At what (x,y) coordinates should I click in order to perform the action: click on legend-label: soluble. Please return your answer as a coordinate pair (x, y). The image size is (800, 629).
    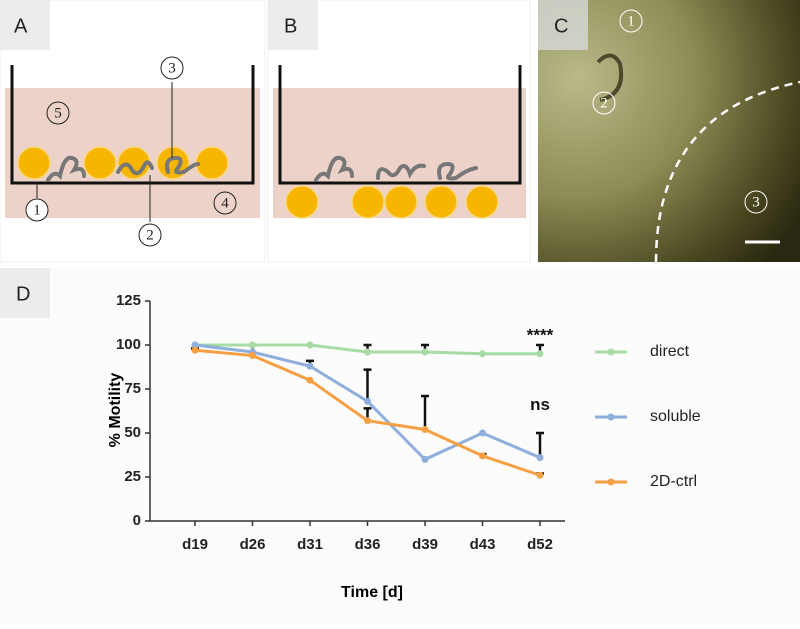
    Looking at the image, I should click on (675, 416).